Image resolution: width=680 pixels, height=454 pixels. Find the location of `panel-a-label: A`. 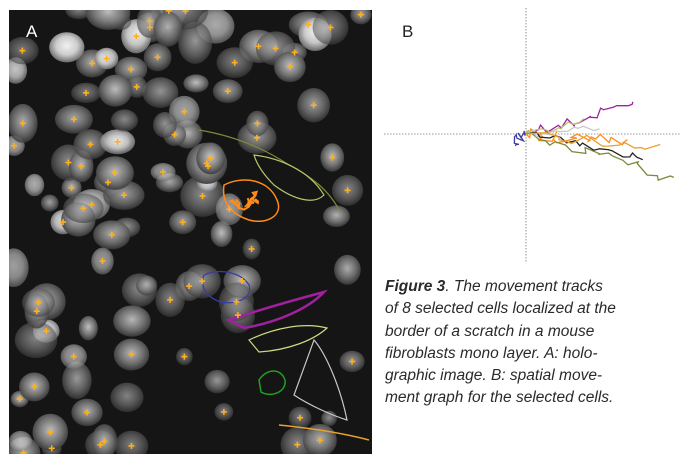

panel-a-label: A is located at coordinates (32, 31).